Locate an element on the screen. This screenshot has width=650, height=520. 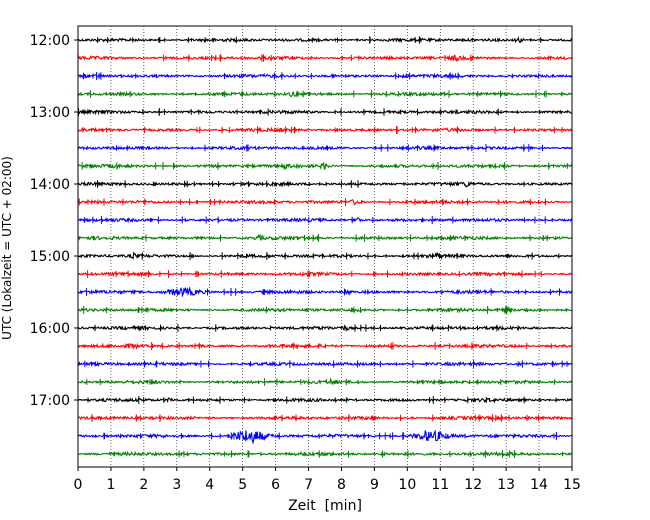
x-tick-label: 9 is located at coordinates (374, 485).